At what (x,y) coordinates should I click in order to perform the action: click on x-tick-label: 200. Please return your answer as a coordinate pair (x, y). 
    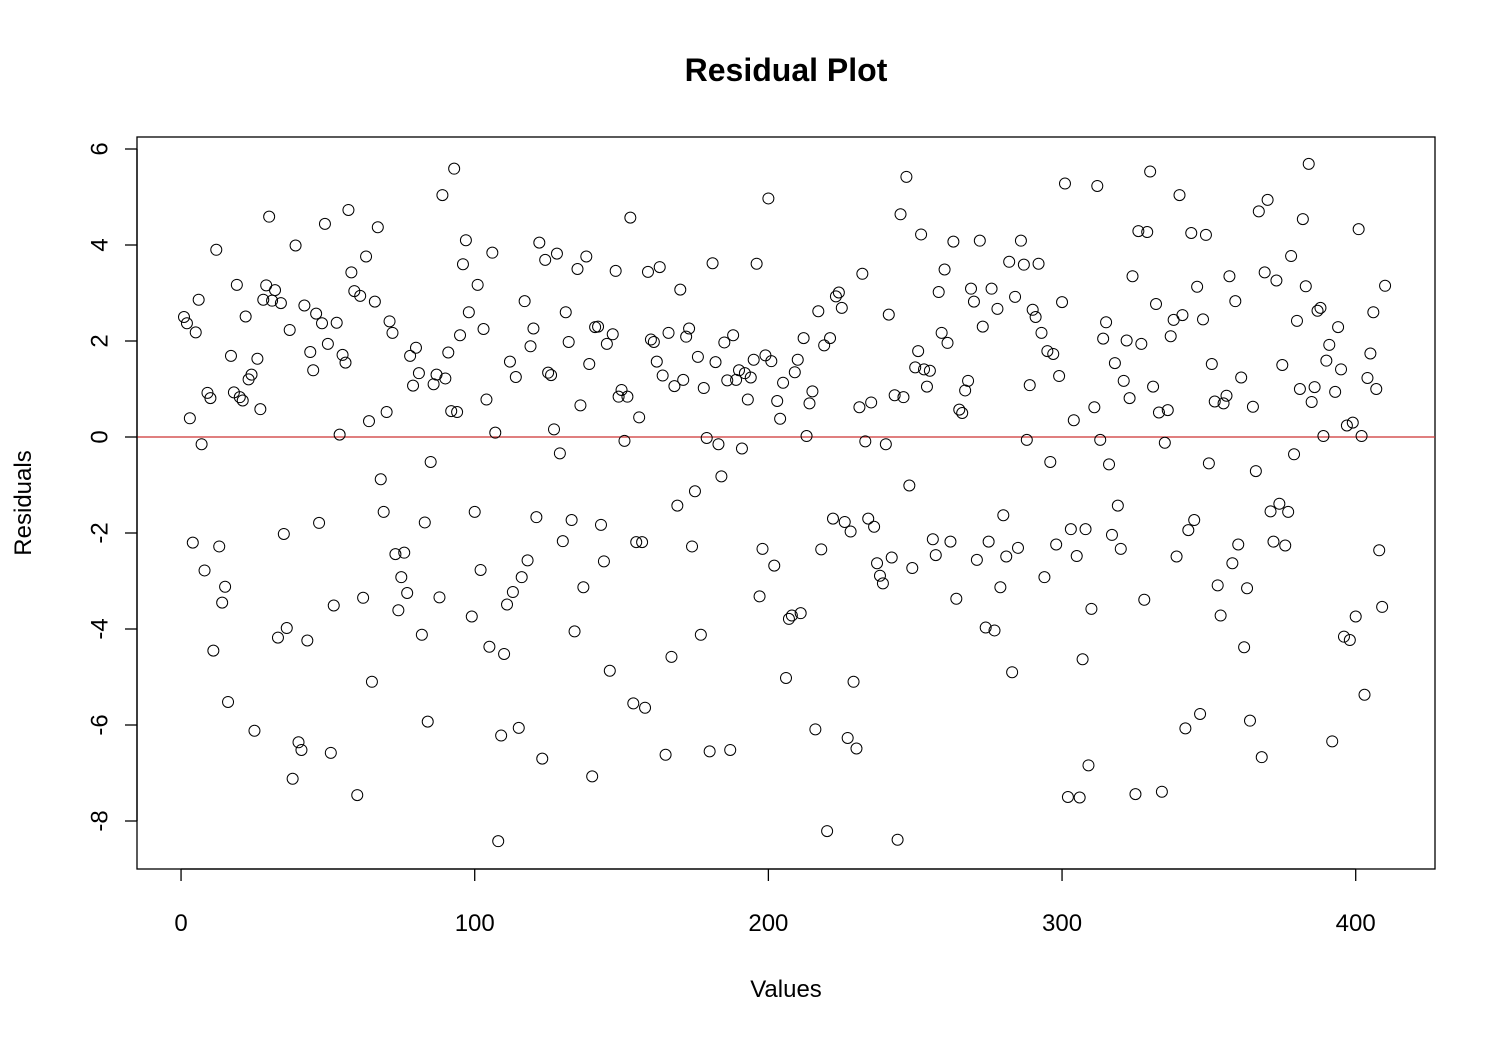
    Looking at the image, I should click on (768, 923).